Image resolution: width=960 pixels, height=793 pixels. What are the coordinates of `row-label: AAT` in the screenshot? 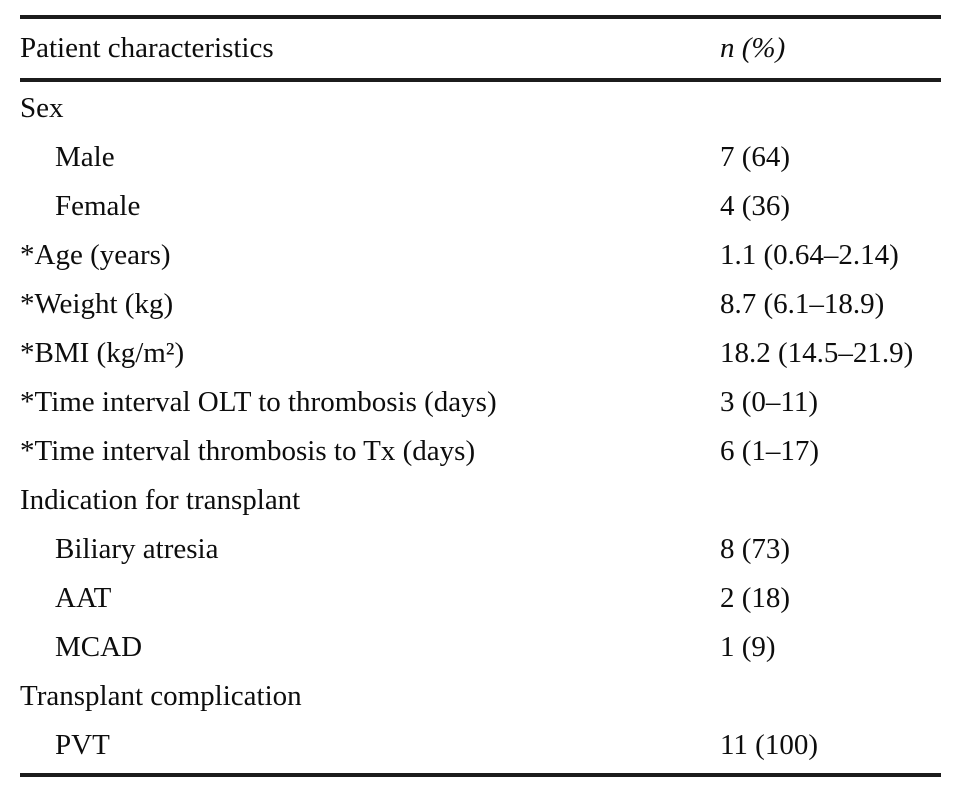 It's located at (83, 598).